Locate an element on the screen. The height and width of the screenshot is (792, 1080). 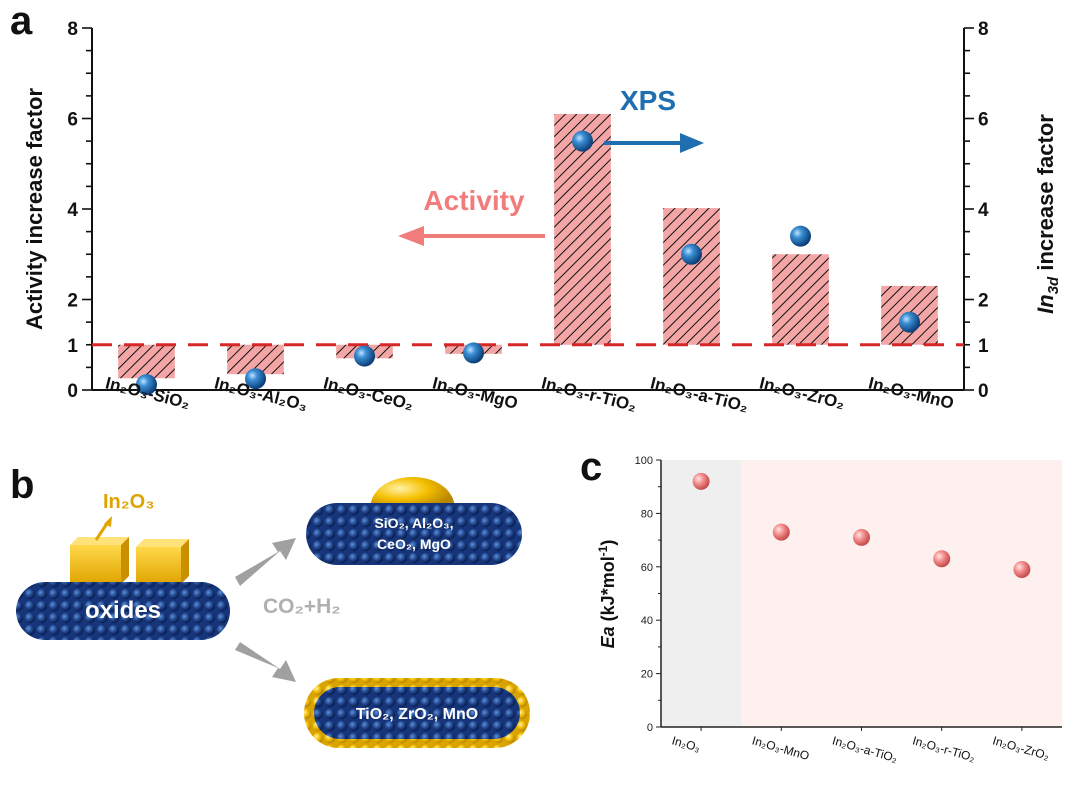
left-axis-title: Activity increase factor is located at coordinates (34, 209).